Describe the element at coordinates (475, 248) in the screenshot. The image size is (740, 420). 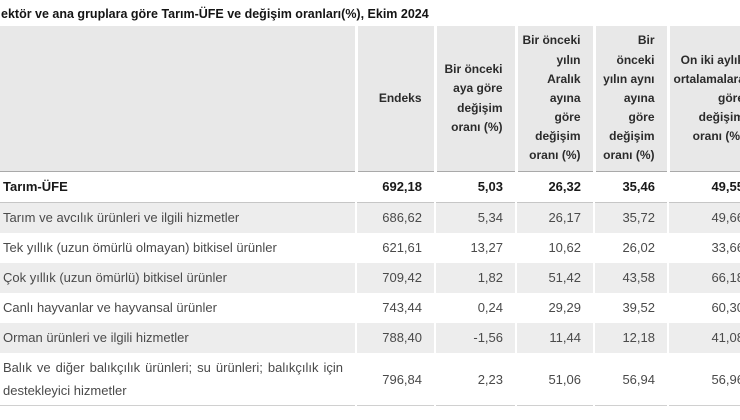
I see `cell-value: 13,27` at that location.